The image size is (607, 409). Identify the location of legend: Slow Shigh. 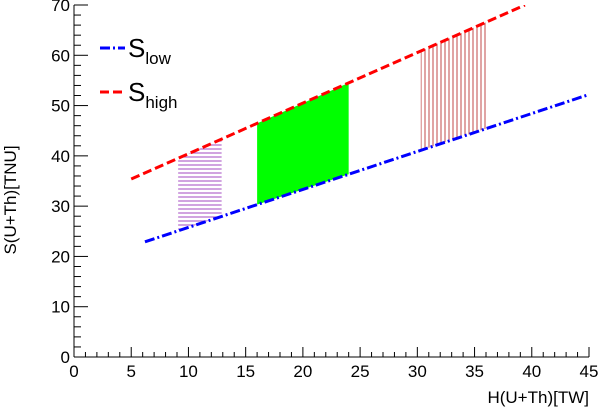
(138, 72).